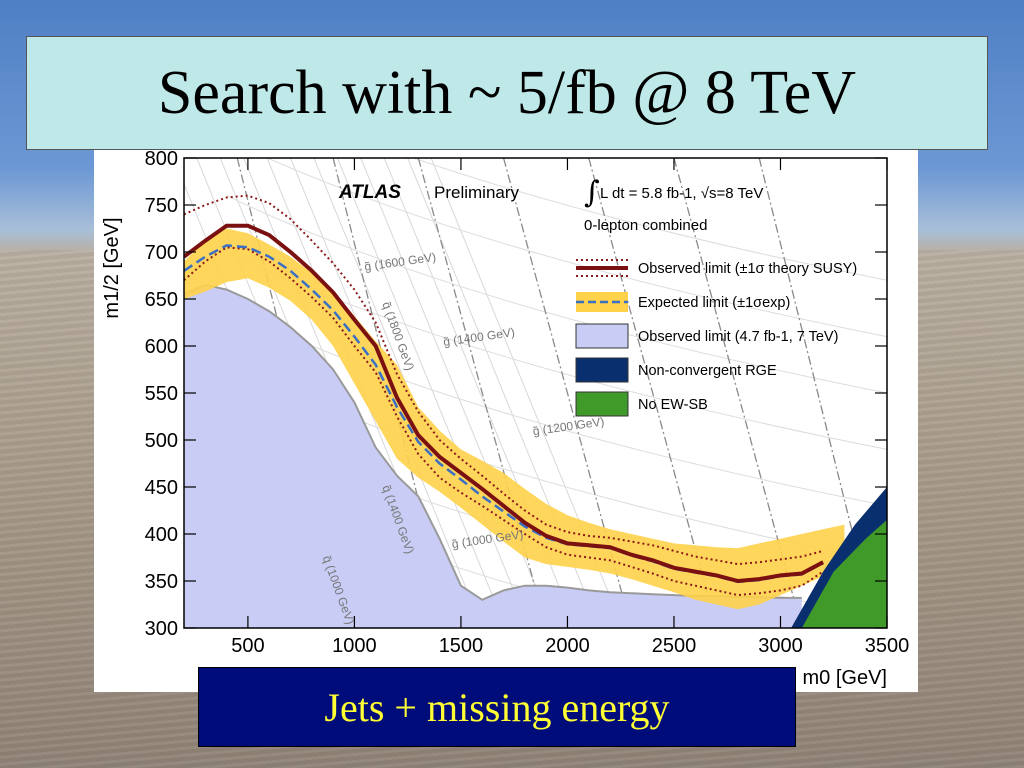 The height and width of the screenshot is (768, 1024). What do you see at coordinates (477, 192) in the screenshot?
I see `preliminary-label: Preliminary` at bounding box center [477, 192].